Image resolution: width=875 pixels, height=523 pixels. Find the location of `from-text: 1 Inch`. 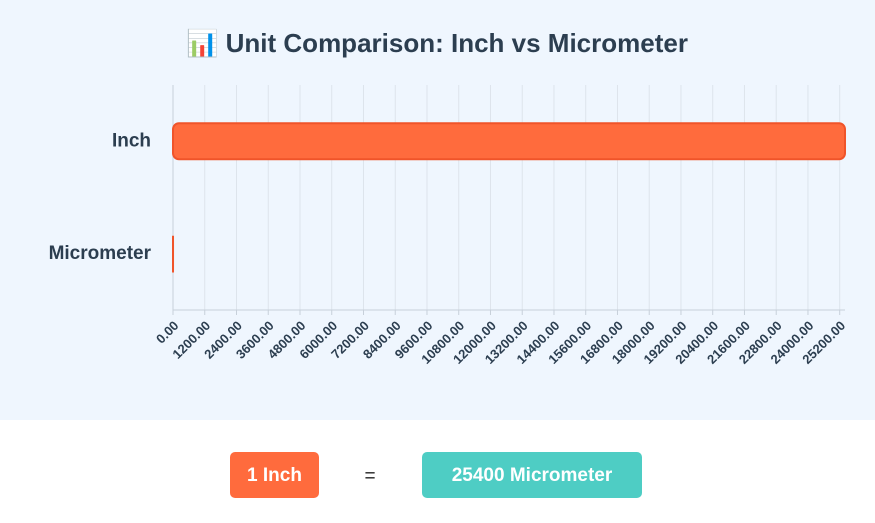

from-text: 1 Inch is located at coordinates (274, 475).